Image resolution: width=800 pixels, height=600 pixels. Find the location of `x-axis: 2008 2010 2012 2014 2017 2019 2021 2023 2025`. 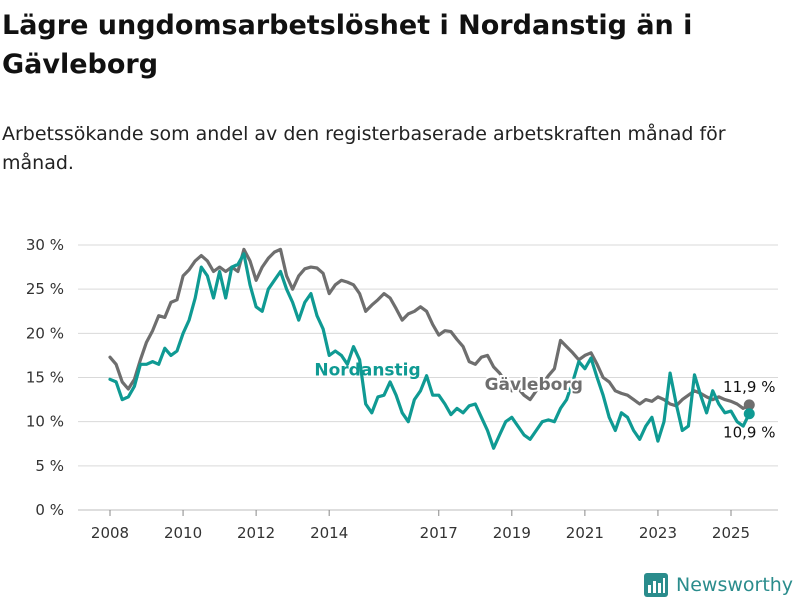

x-axis: 2008 2010 2012 2014 2017 2019 2021 2023 2025 is located at coordinates (420, 526).